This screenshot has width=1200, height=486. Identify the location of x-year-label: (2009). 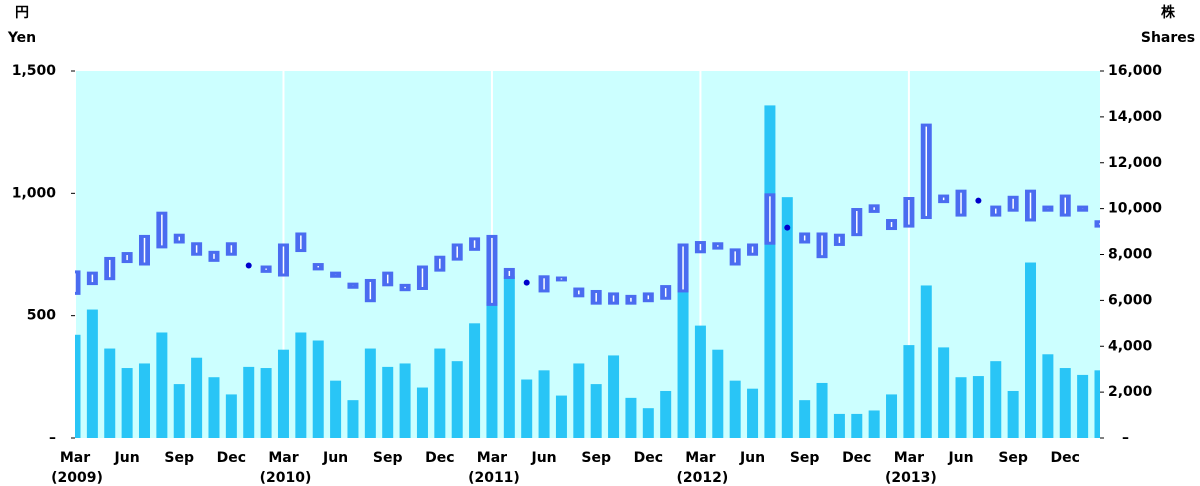
(77, 478).